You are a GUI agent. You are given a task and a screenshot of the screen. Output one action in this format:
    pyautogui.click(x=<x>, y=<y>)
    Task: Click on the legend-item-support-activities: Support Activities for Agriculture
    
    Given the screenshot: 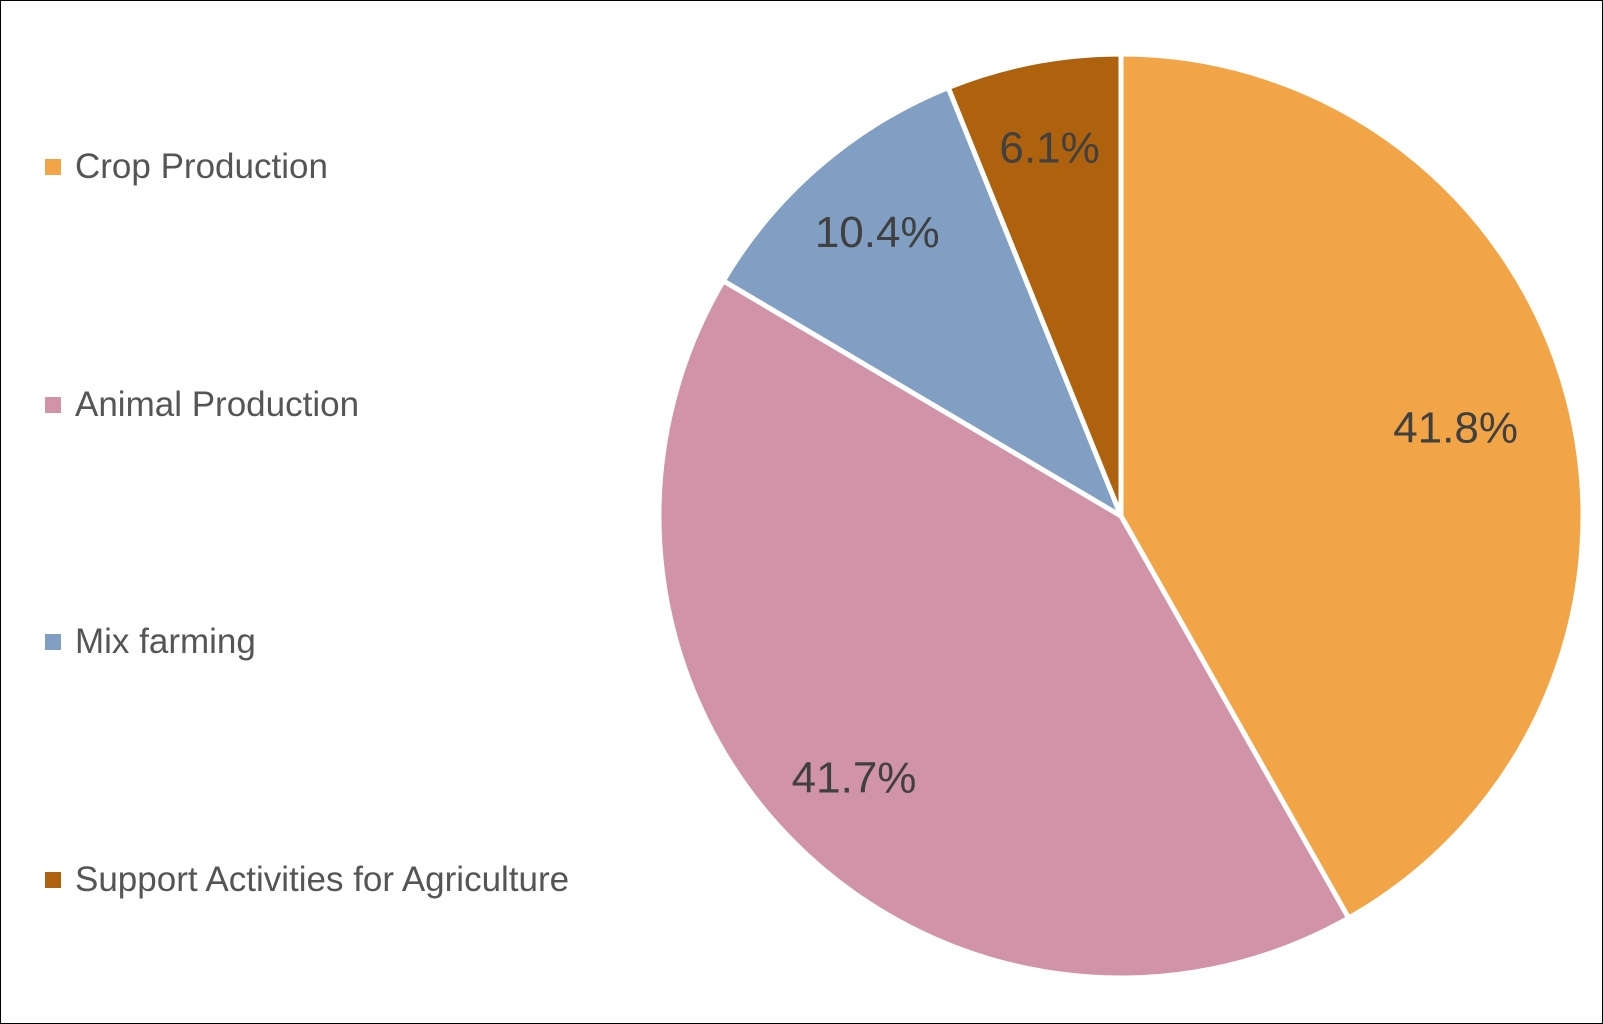 What is the action you would take?
    pyautogui.click(x=307, y=880)
    